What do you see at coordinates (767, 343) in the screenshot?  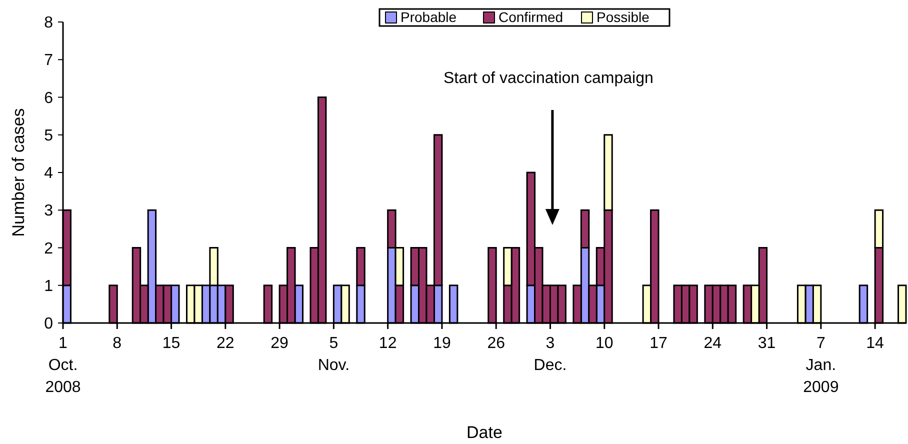 I see `x-tick-label: 31` at bounding box center [767, 343].